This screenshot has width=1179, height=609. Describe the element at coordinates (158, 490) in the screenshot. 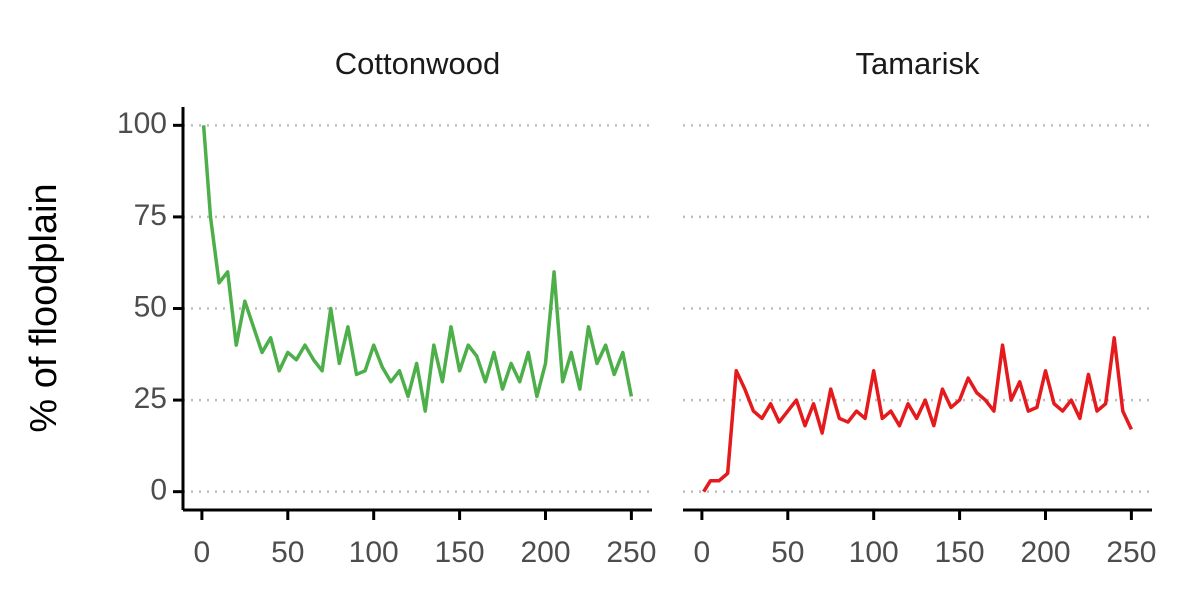

I see `y-tick-label: 0` at that location.